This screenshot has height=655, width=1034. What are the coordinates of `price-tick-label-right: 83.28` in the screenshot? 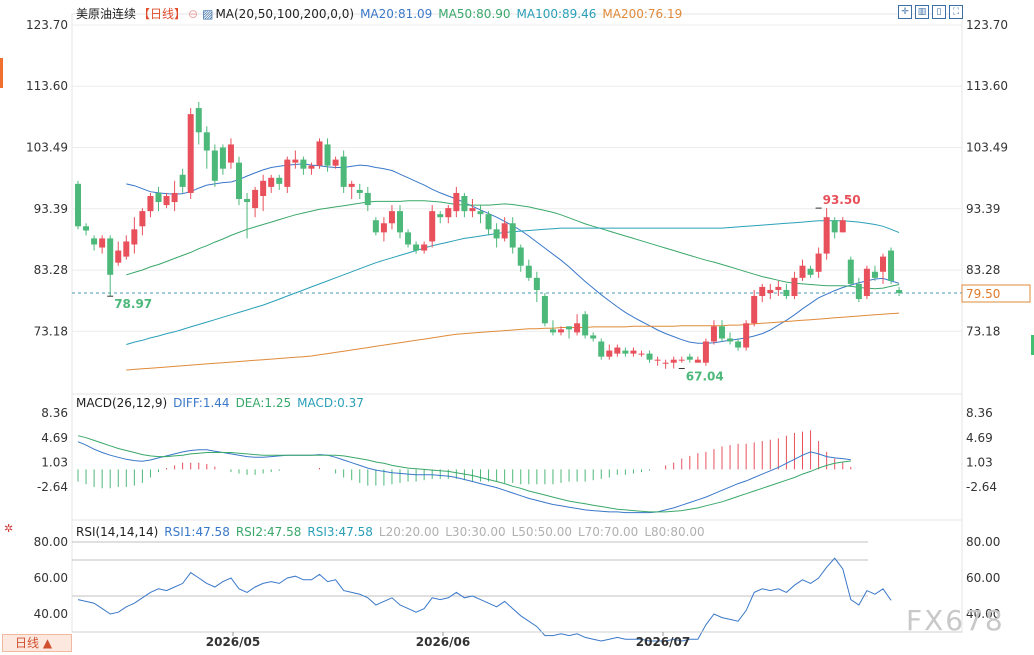 It's located at (983, 270).